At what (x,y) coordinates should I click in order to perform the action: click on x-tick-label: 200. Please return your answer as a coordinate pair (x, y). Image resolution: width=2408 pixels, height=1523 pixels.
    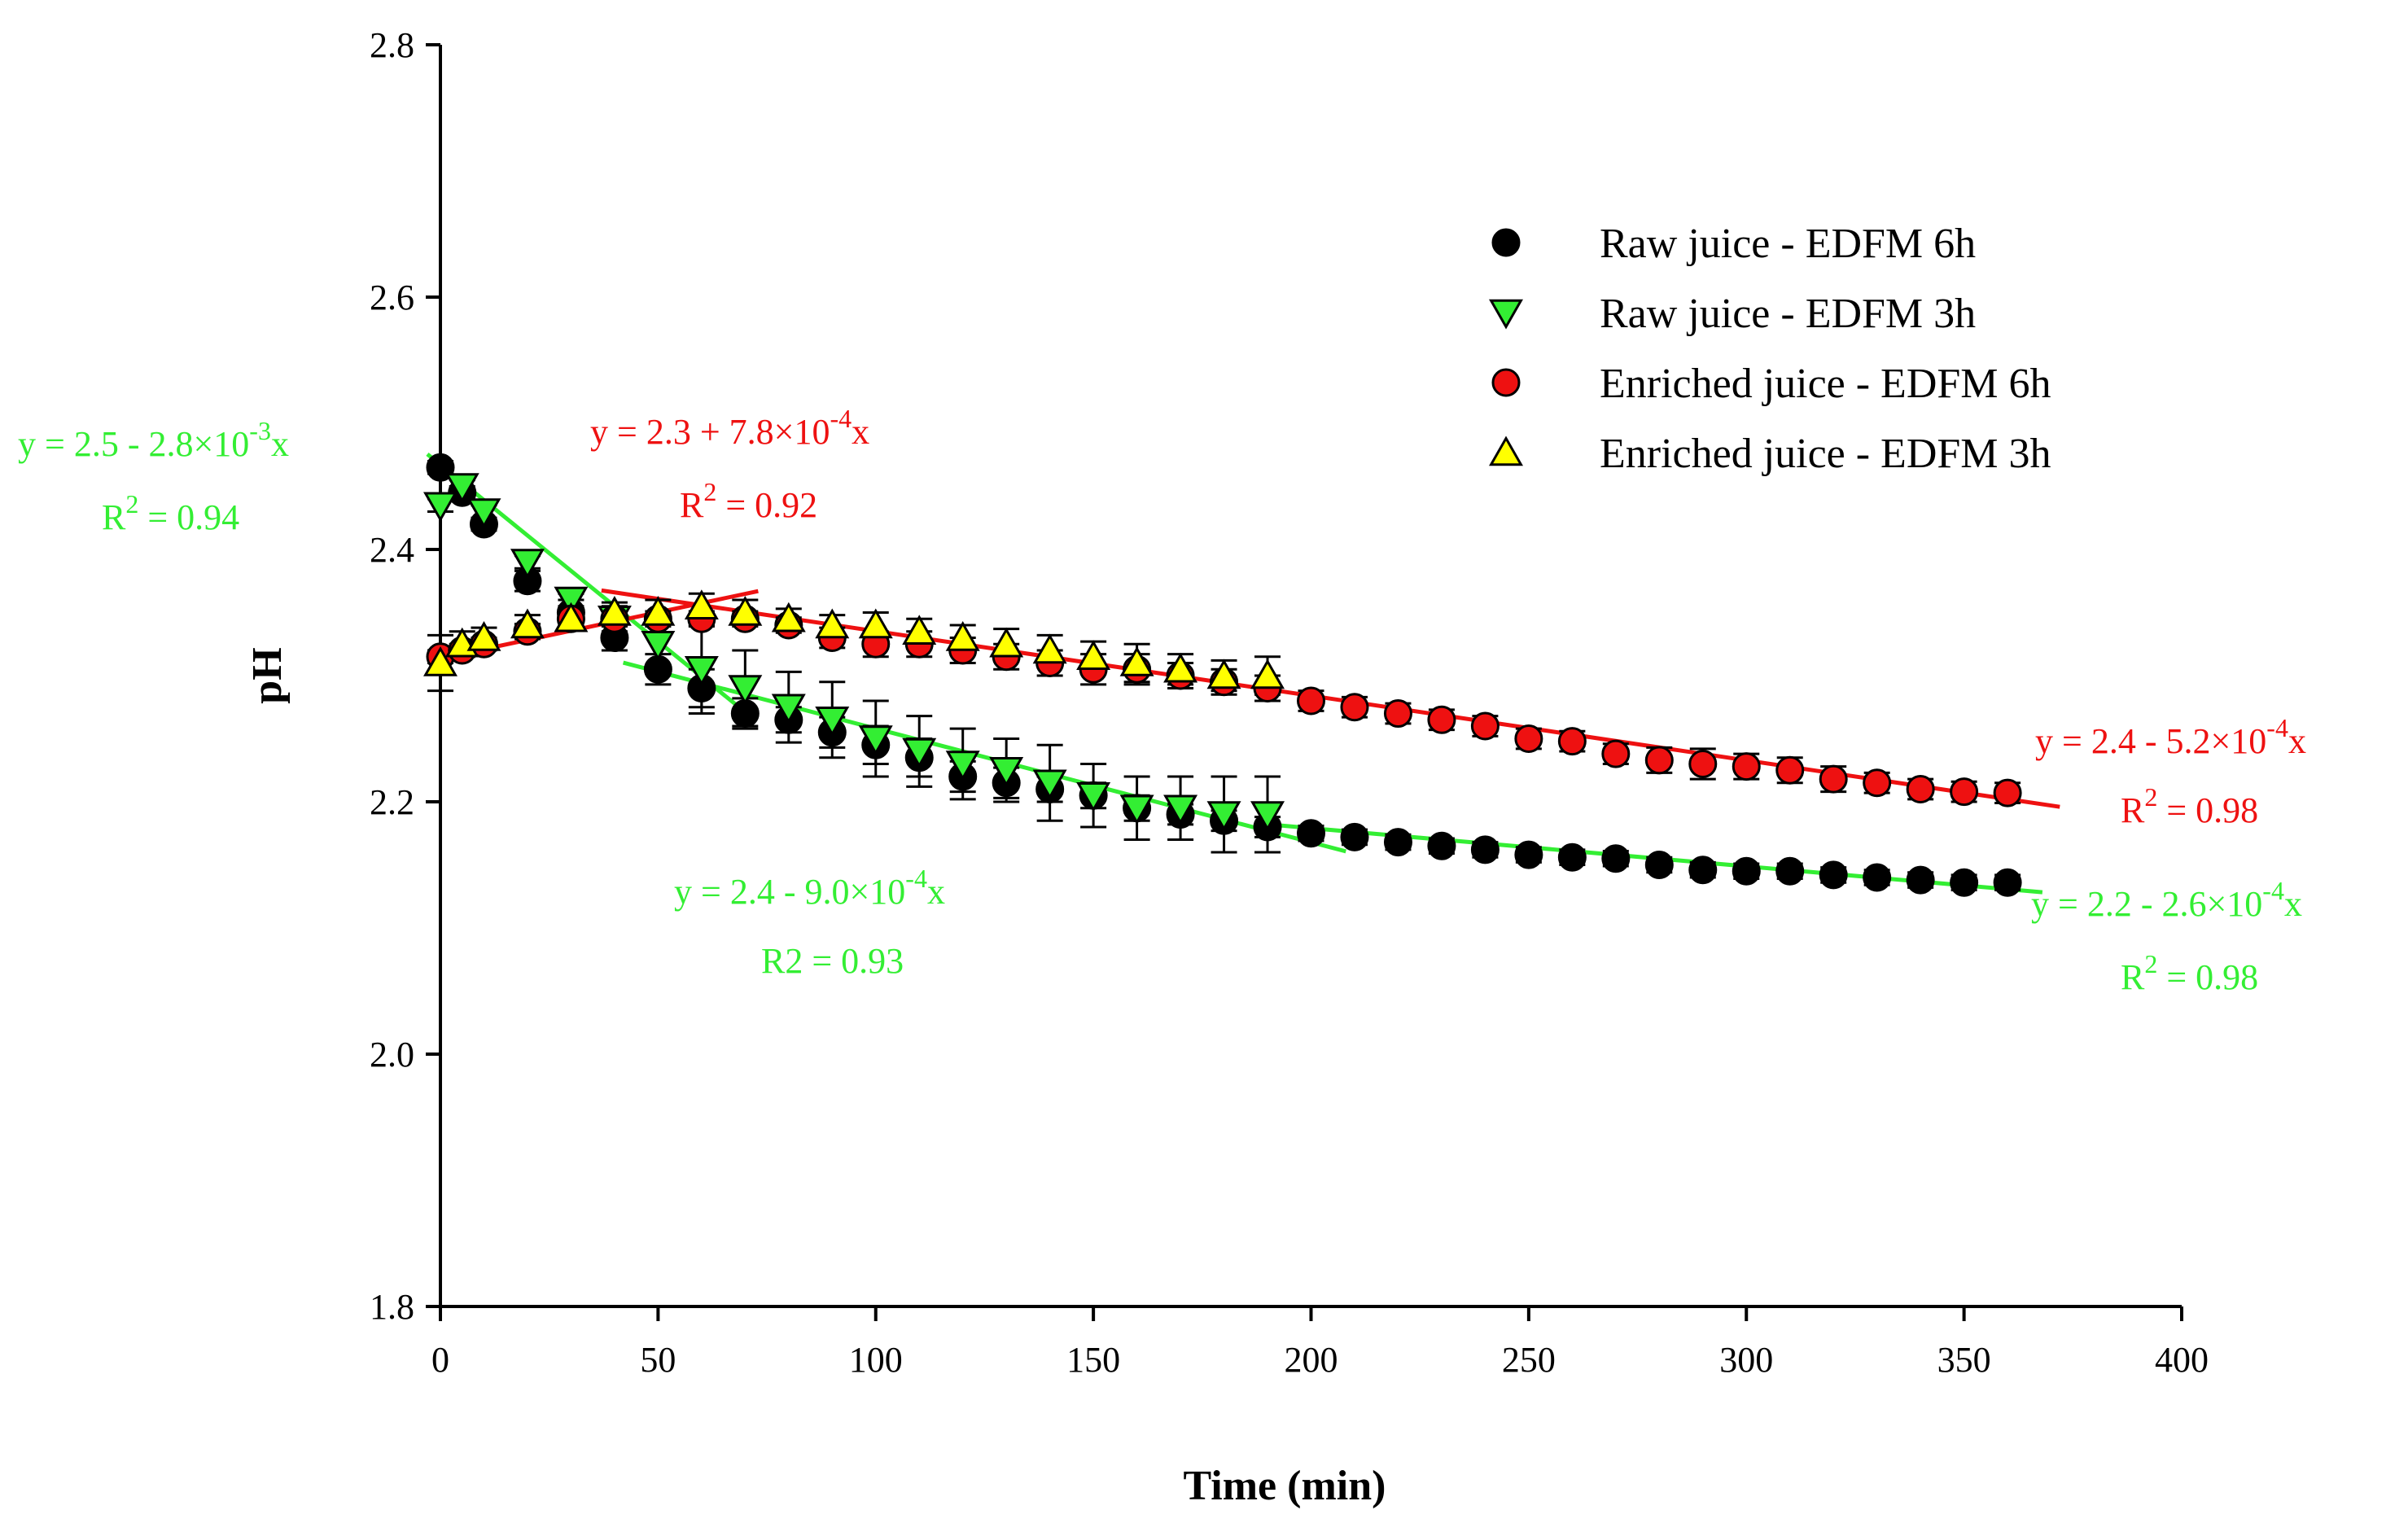
    Looking at the image, I should click on (1312, 1360).